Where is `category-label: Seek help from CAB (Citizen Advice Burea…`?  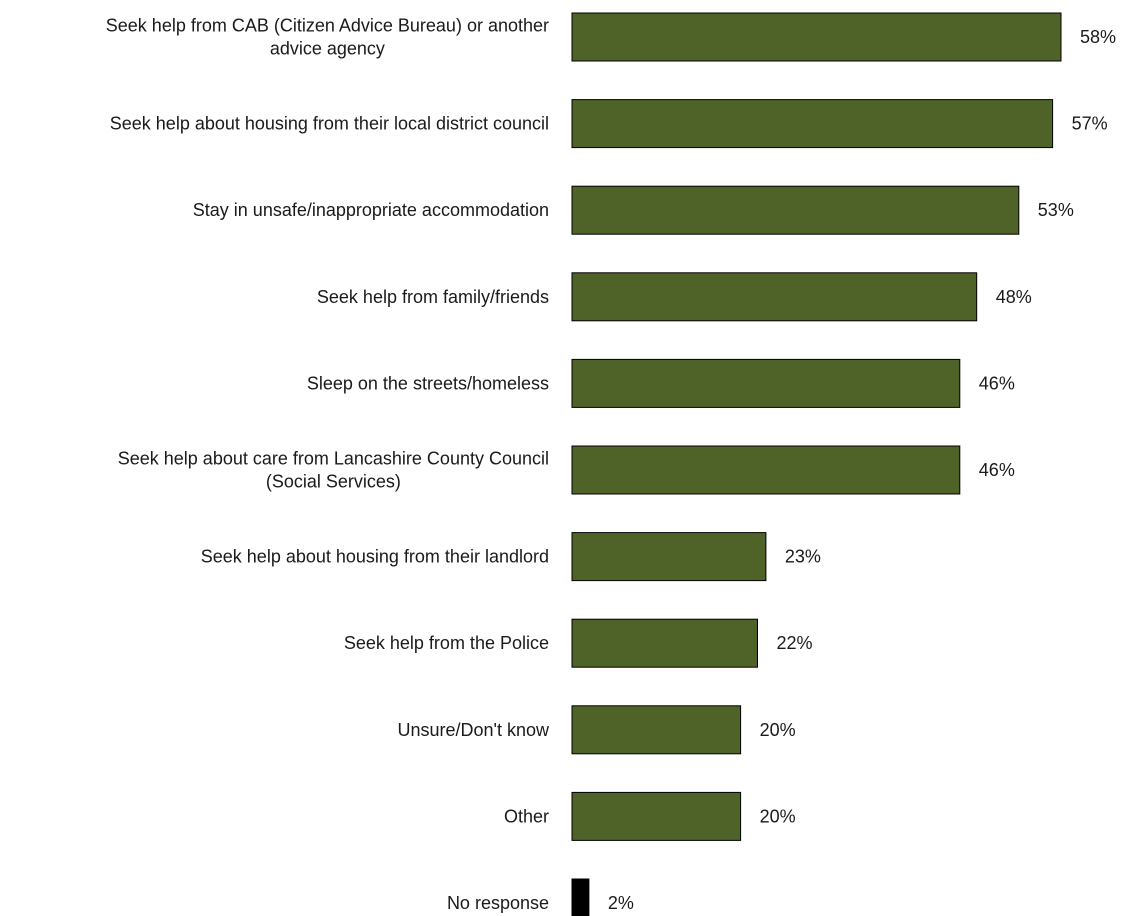
category-label: Seek help from CAB (Citizen Advice Burea… is located at coordinates (327, 37).